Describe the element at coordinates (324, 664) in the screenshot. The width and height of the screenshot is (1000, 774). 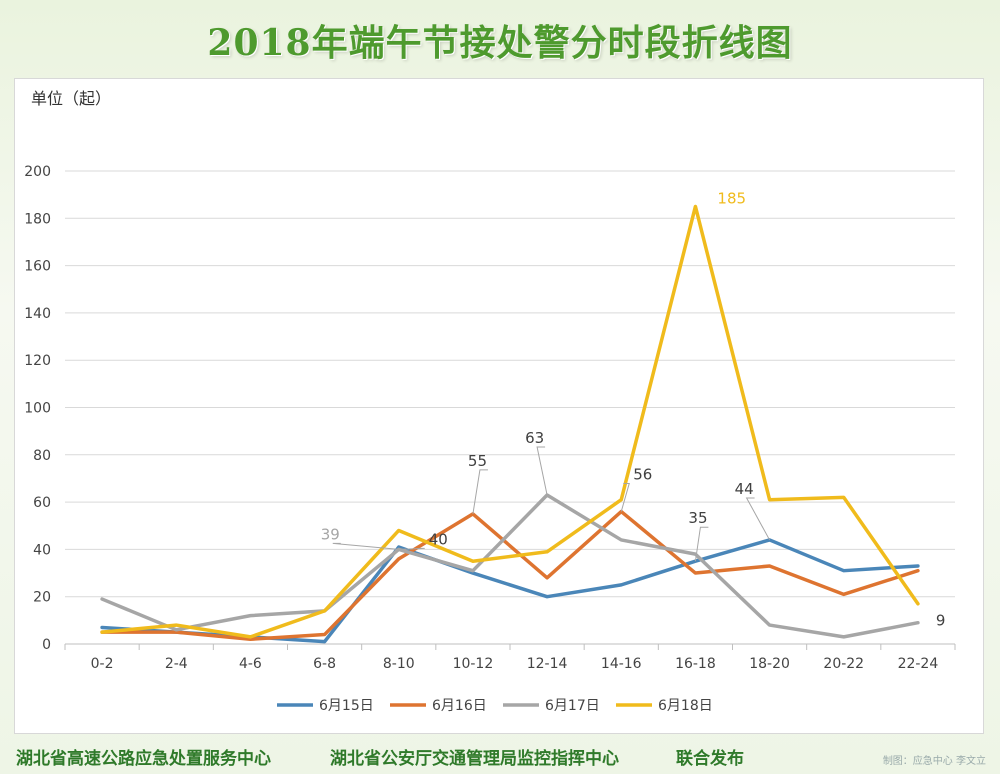
I see `x-tick-label: 6-8` at that location.